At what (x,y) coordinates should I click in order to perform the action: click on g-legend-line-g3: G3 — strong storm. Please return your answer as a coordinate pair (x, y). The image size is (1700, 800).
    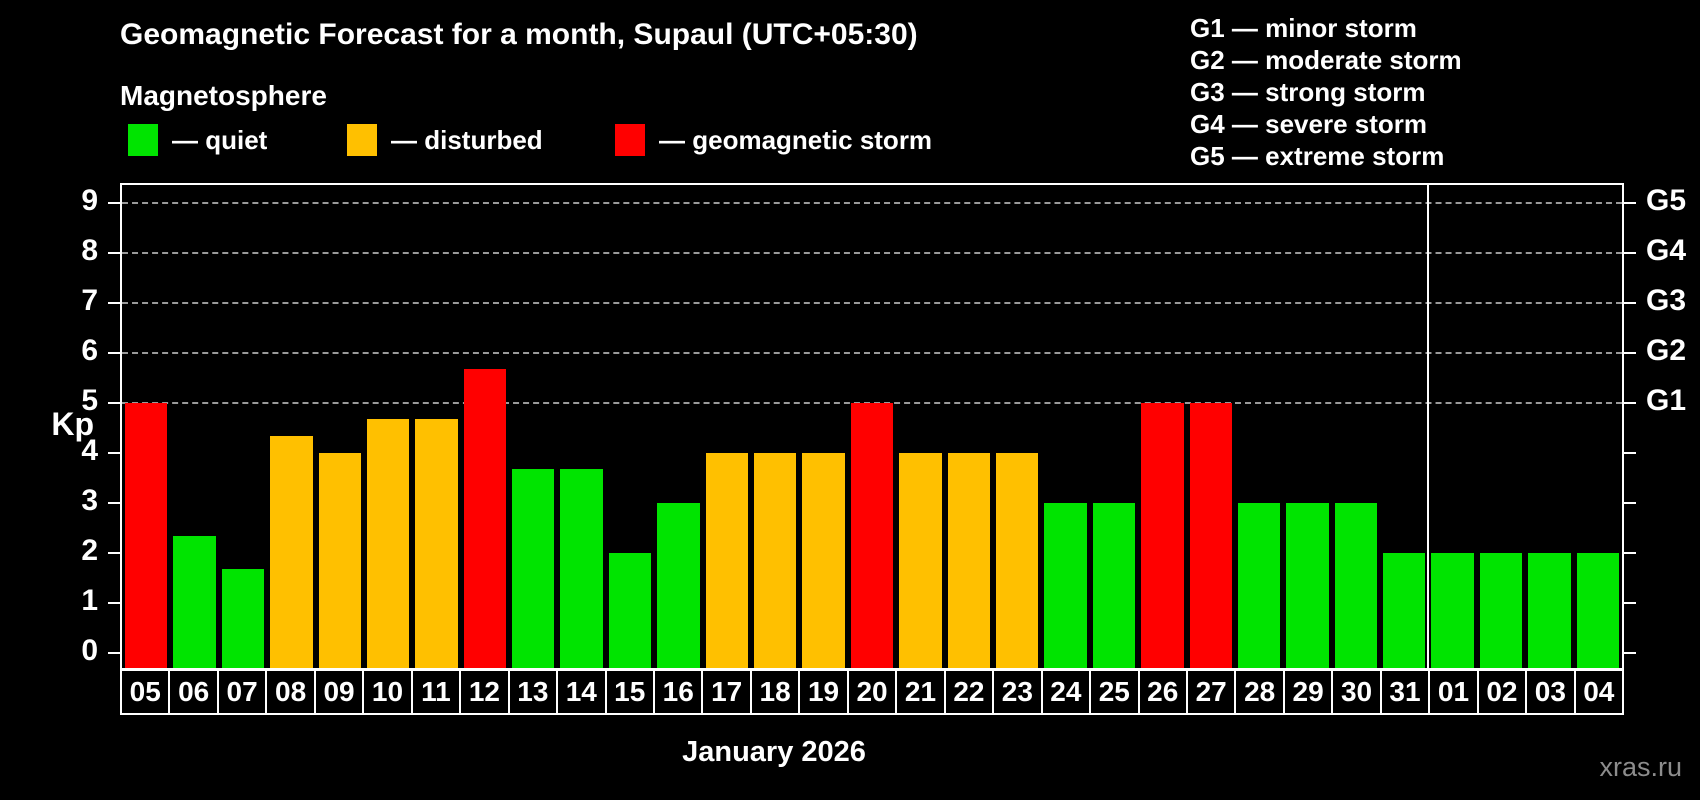
    Looking at the image, I should click on (1308, 92).